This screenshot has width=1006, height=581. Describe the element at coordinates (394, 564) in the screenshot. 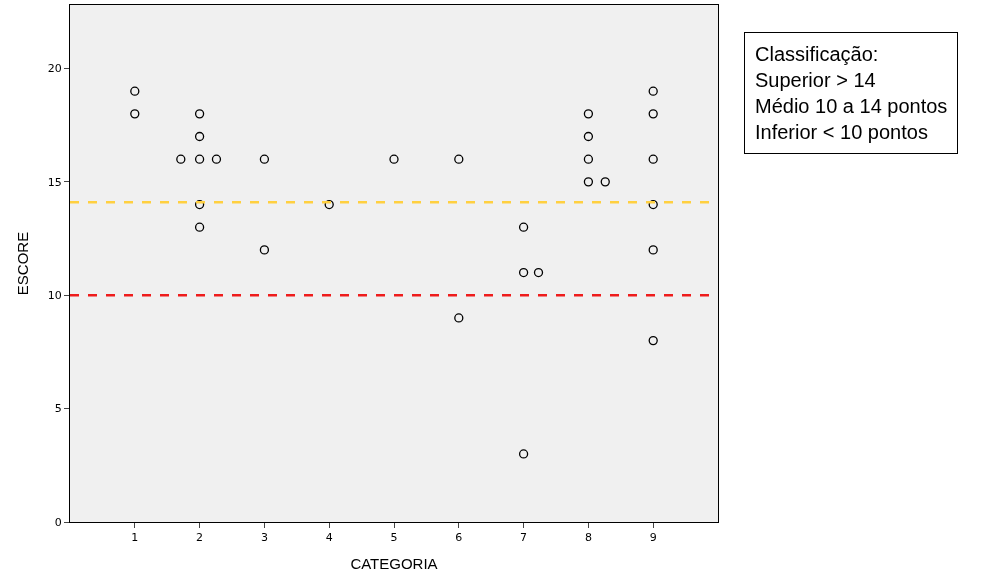

I see `x-axis-title: CATEGORIA` at that location.